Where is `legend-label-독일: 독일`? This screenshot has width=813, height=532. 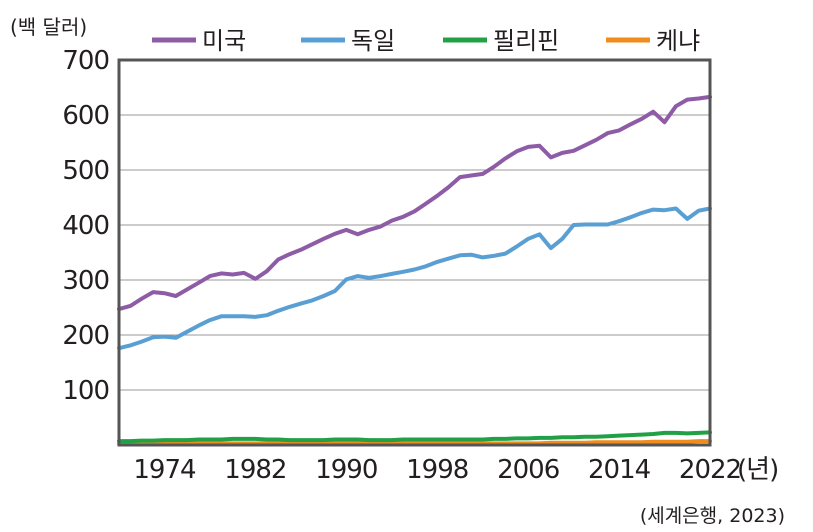 legend-label-독일: 독일 is located at coordinates (373, 41).